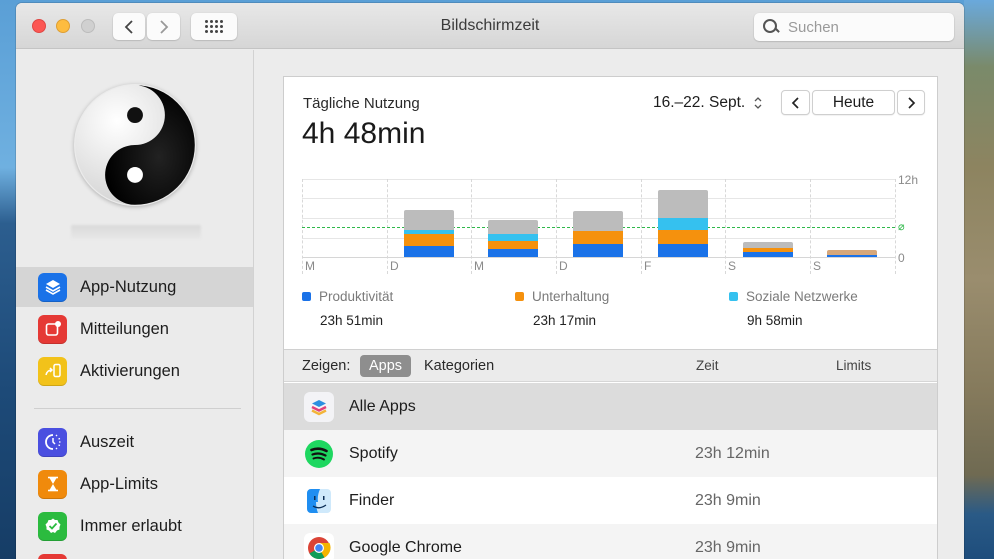 The height and width of the screenshot is (559, 994). I want to click on sidebar-divider, so click(137, 408).